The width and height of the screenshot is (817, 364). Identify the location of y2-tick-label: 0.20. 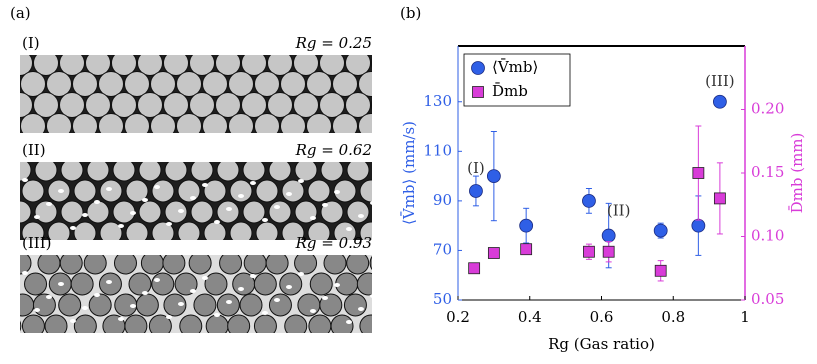
(767, 109).